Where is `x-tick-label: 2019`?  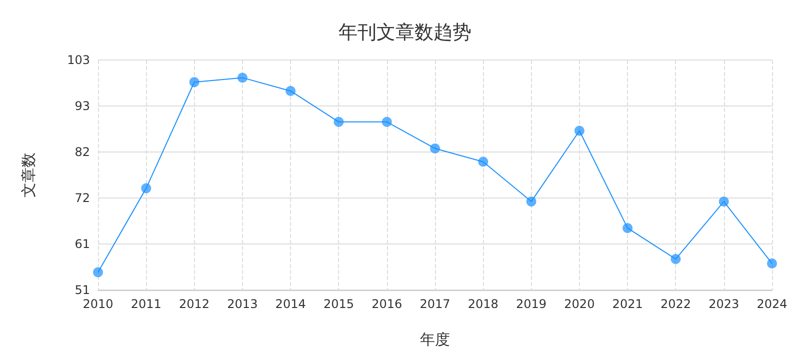 x-tick-label: 2019 is located at coordinates (531, 304).